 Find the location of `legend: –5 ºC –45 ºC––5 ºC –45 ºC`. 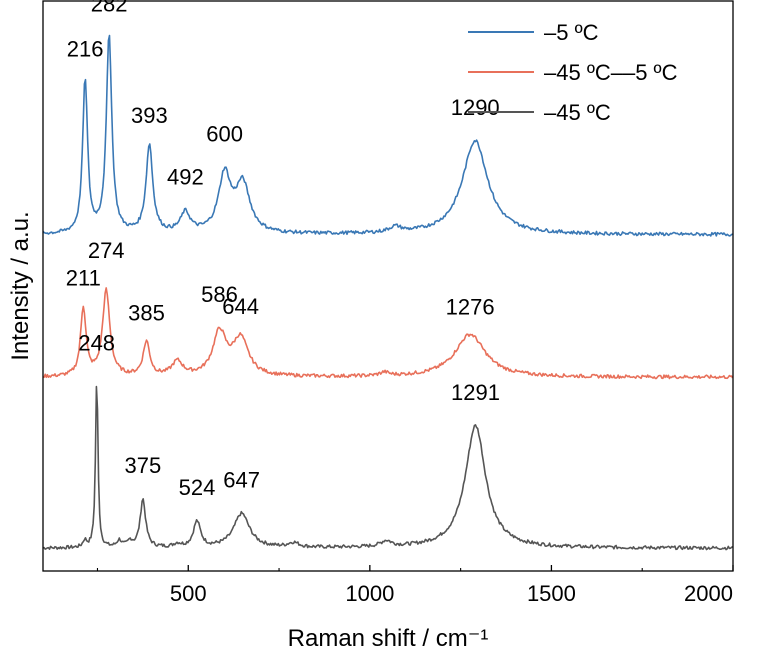

legend: –5 ºC –45 ºC––5 ºC –45 ºC is located at coordinates (573, 72).